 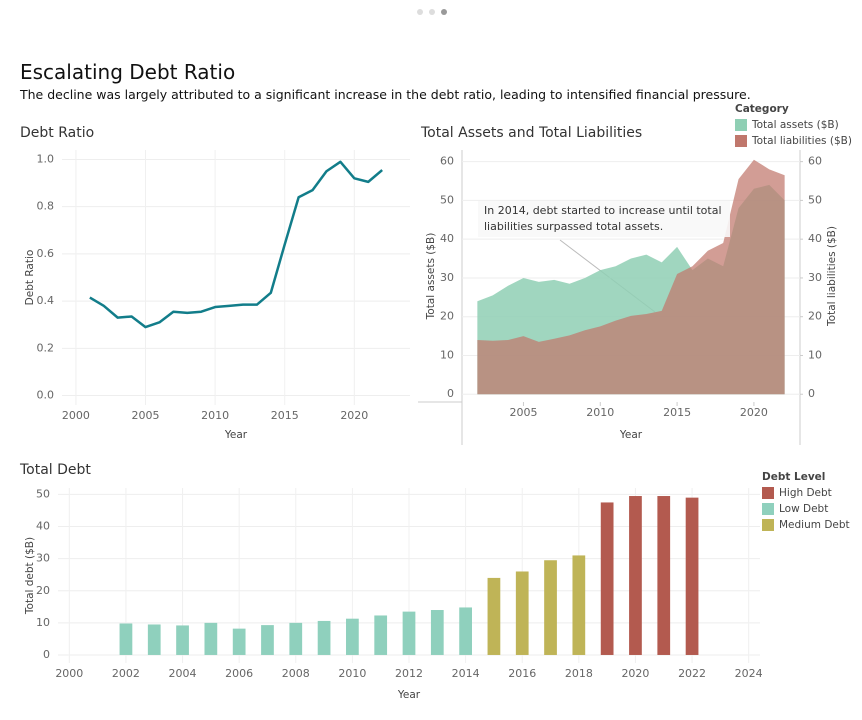 I want to click on y2-tick-label: 50, so click(x=815, y=199).